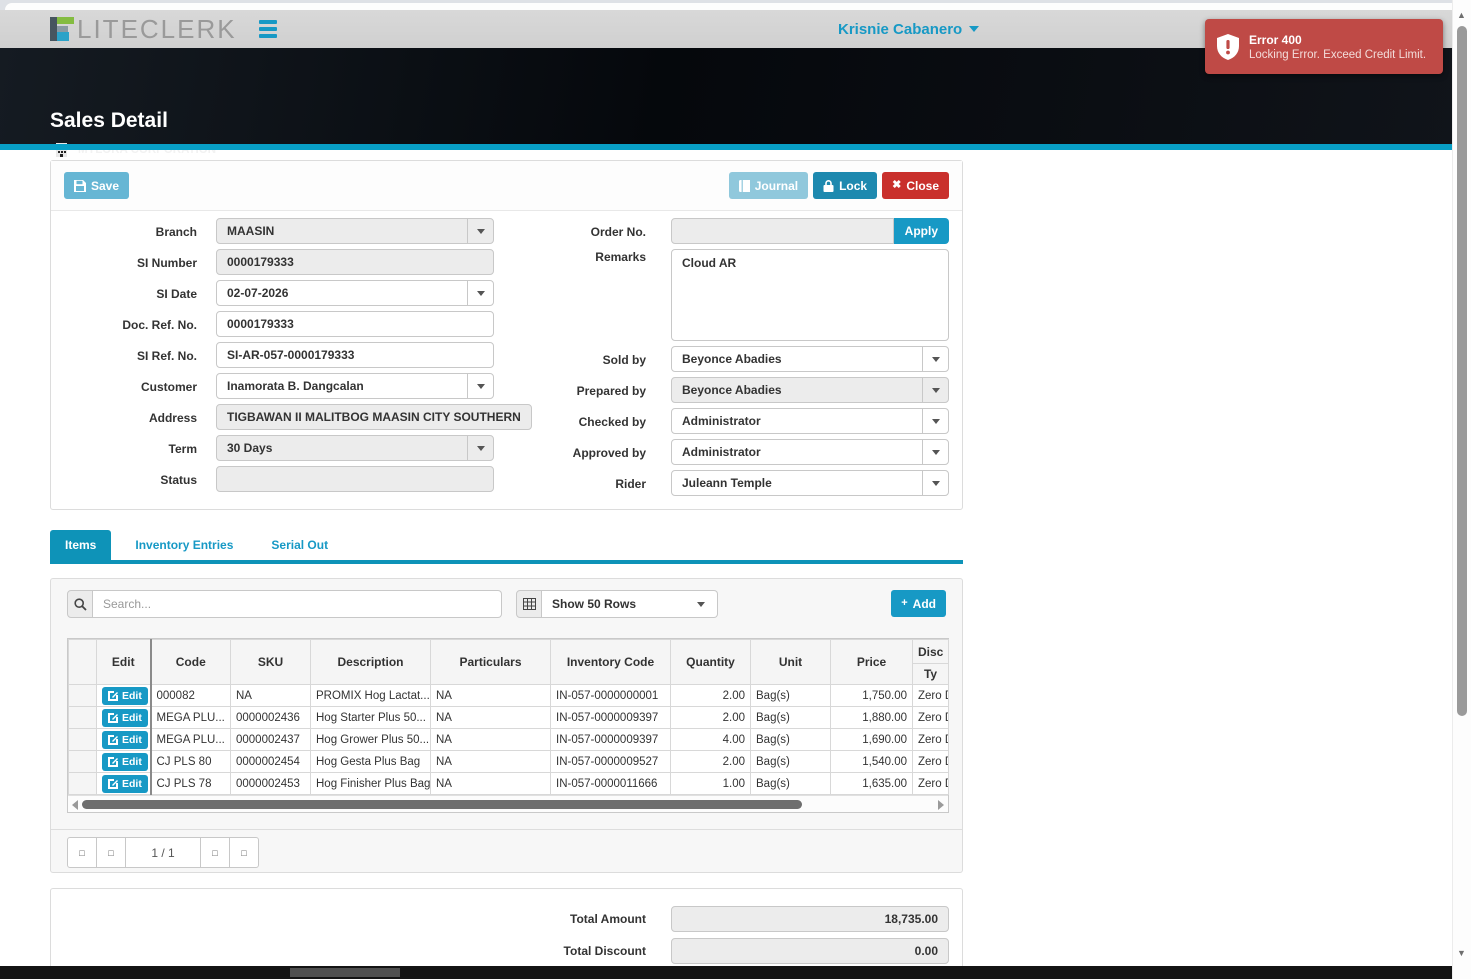 This screenshot has width=1471, height=979. Describe the element at coordinates (370, 761) in the screenshot. I see `cell-description: Hog Gesta Plus Bag` at that location.